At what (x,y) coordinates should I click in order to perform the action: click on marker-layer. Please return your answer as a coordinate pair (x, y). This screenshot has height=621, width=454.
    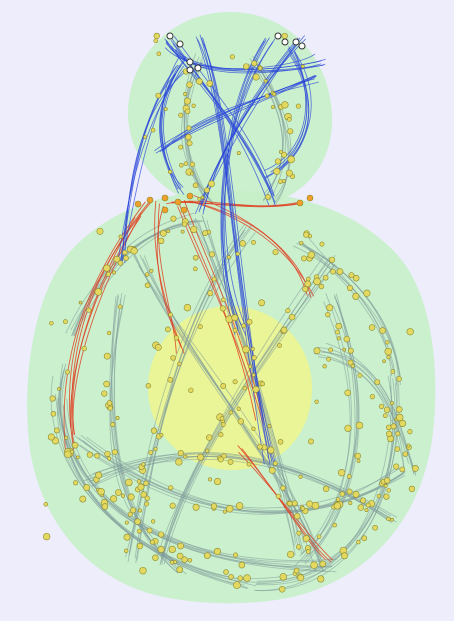
    Looking at the image, I should click on (236, 53).